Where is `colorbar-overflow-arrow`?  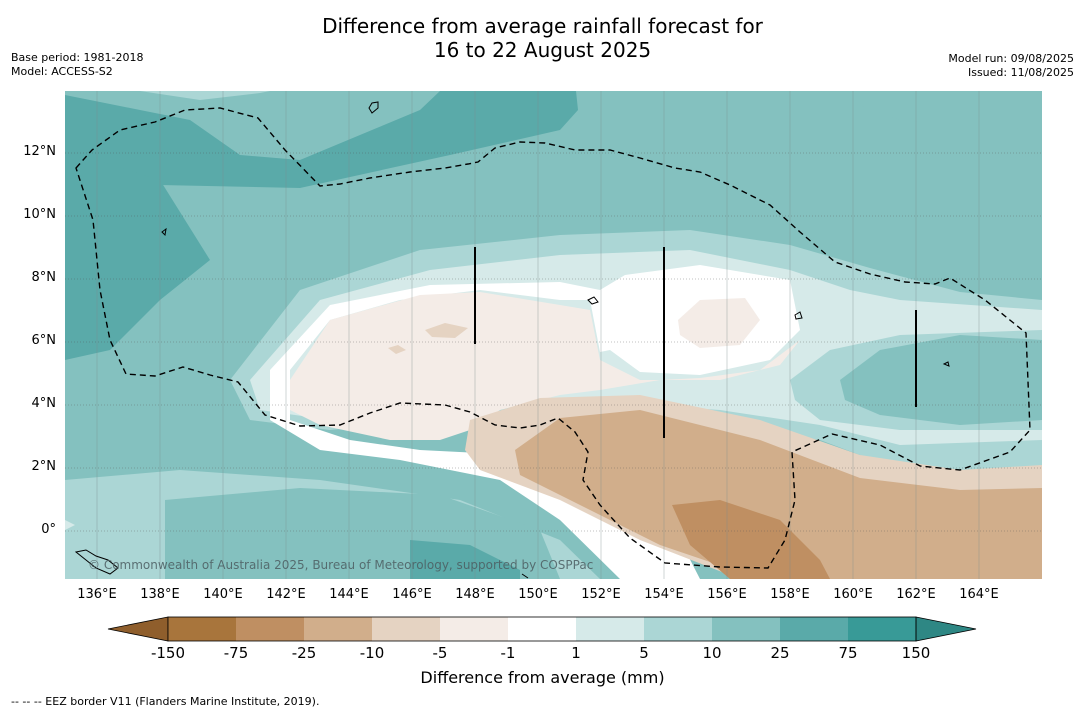 colorbar-overflow-arrow is located at coordinates (946, 629).